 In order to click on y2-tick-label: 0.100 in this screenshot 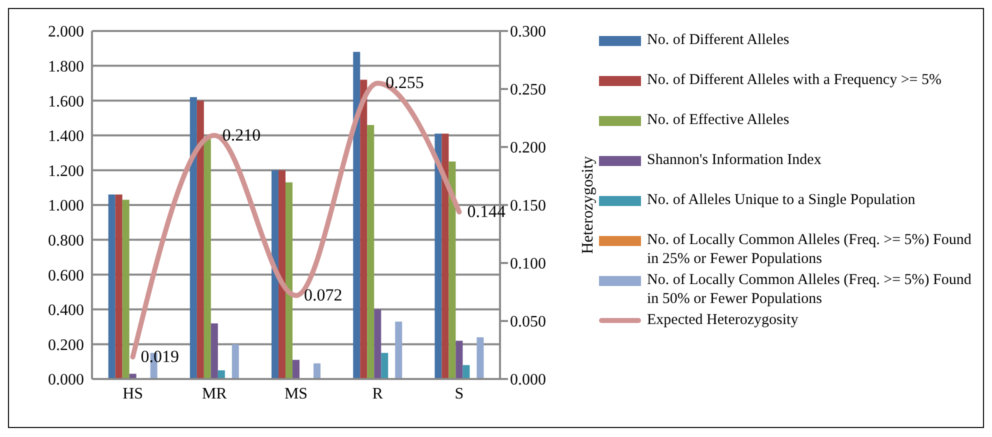, I will do `click(528, 264)`.